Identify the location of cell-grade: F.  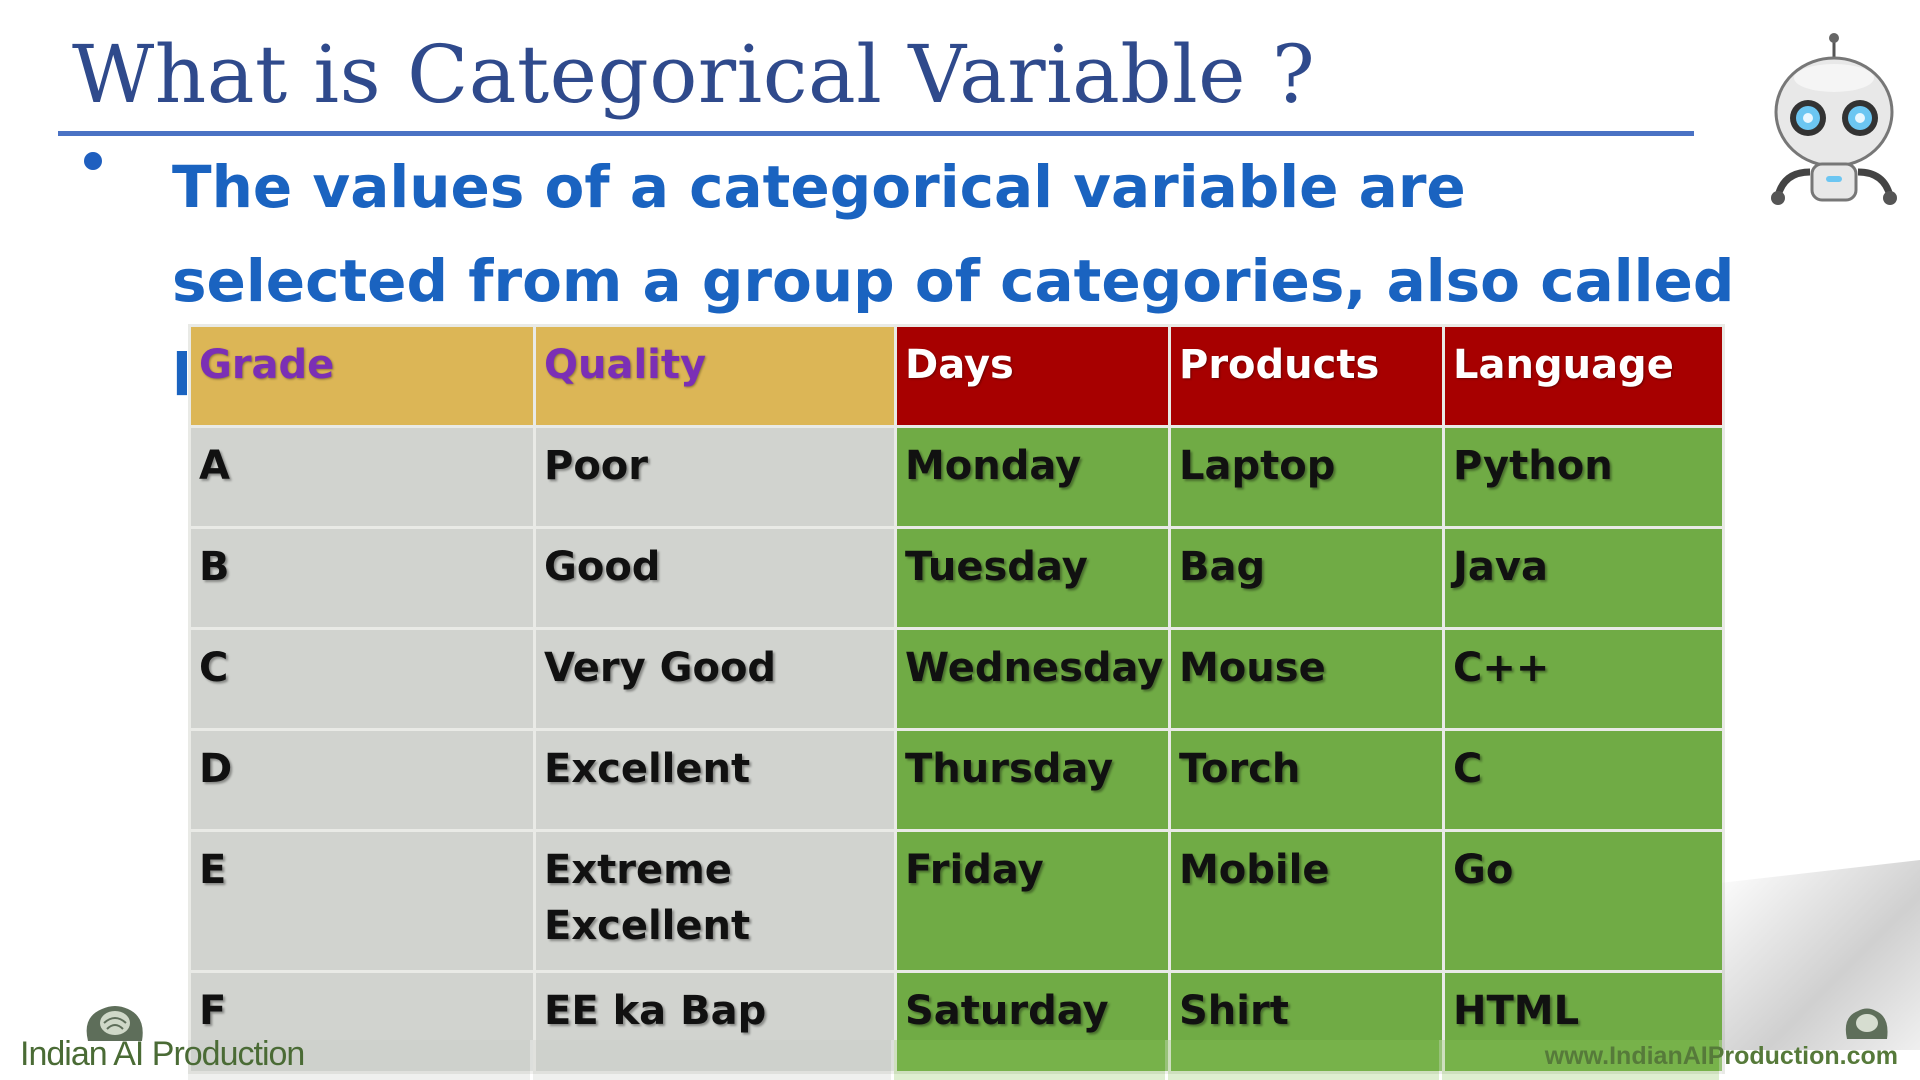
(362, 1022).